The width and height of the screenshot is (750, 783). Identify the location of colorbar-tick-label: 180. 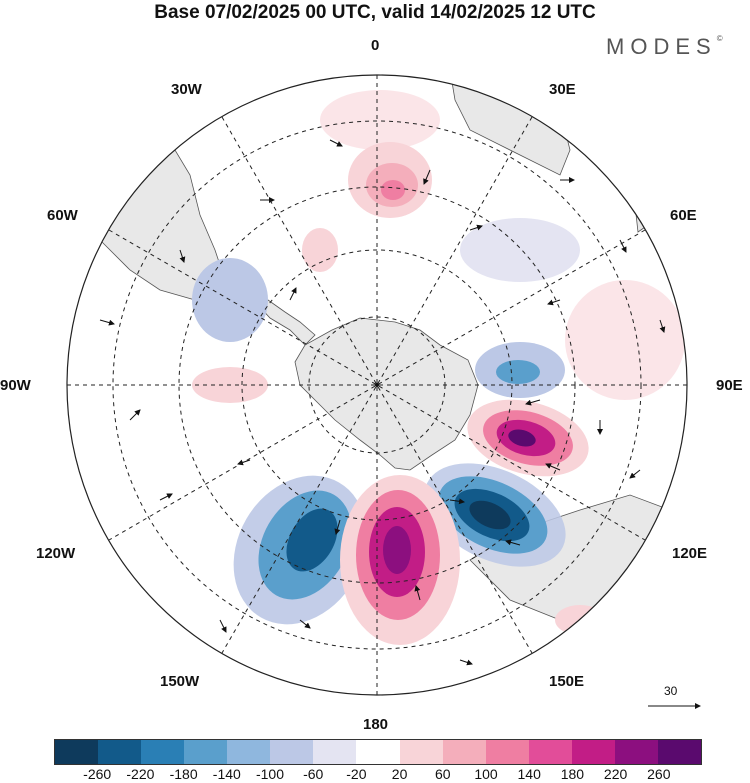
(572, 774).